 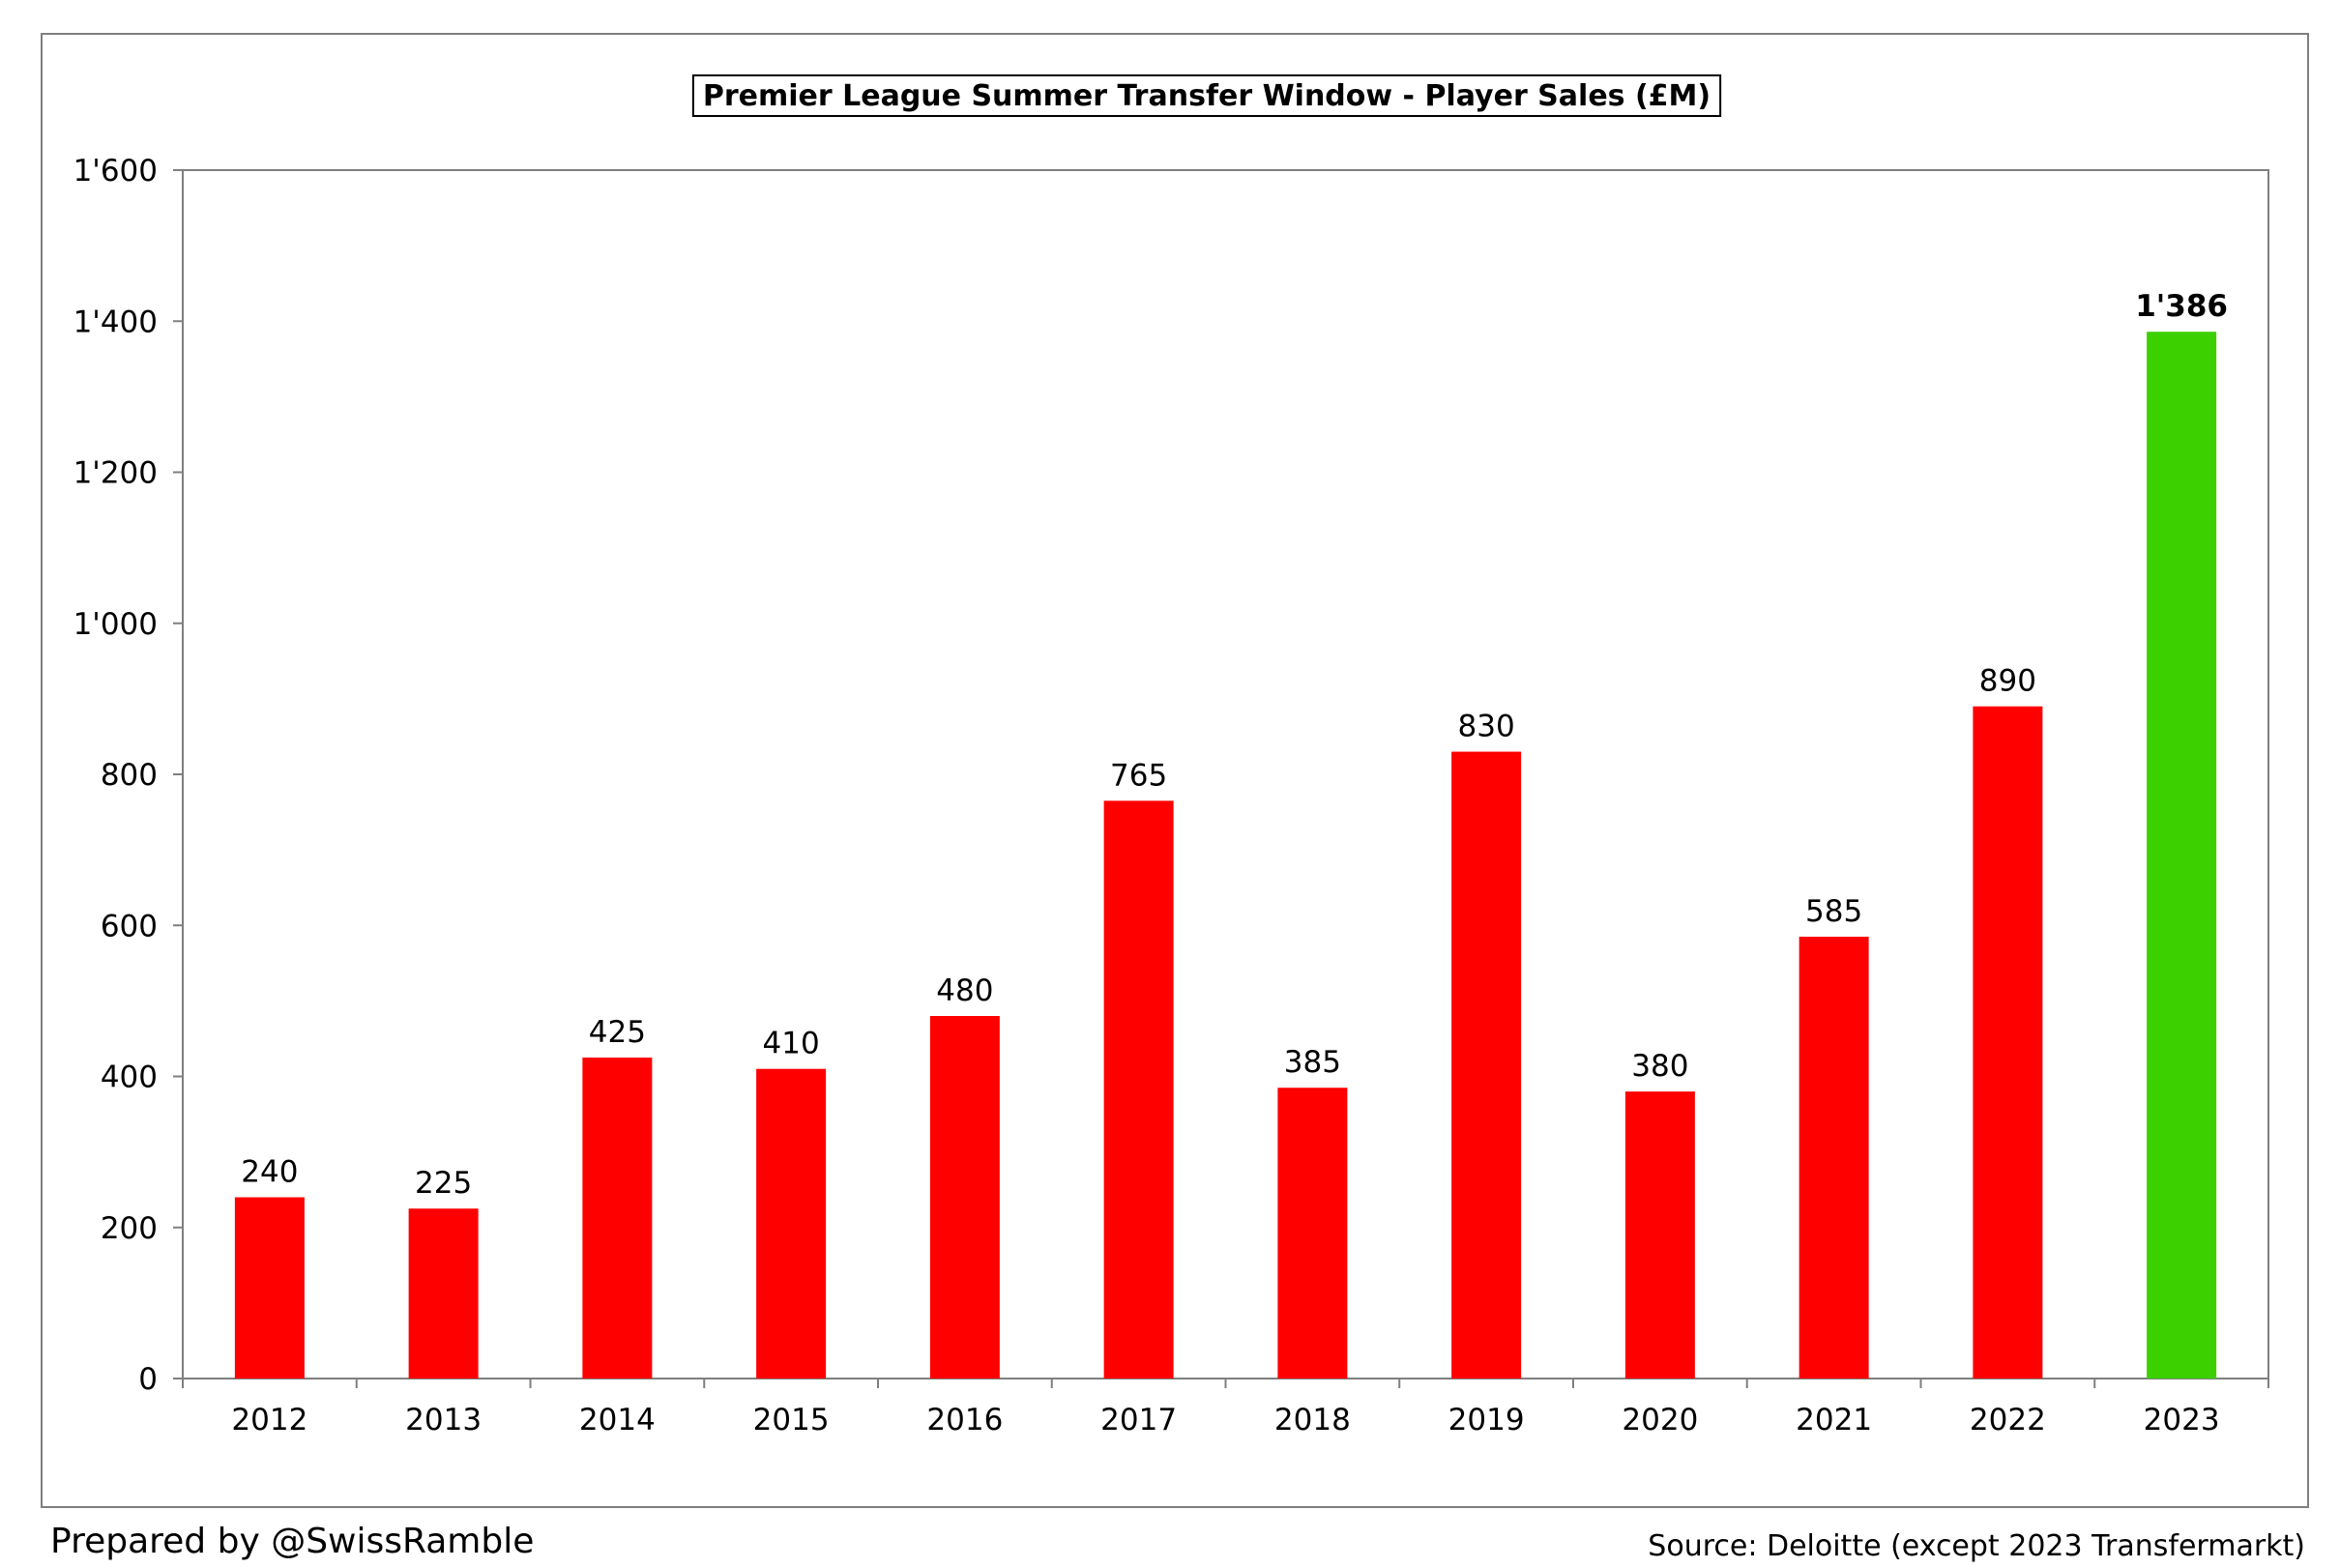 I want to click on x-tick-label: 2013, so click(x=443, y=1420).